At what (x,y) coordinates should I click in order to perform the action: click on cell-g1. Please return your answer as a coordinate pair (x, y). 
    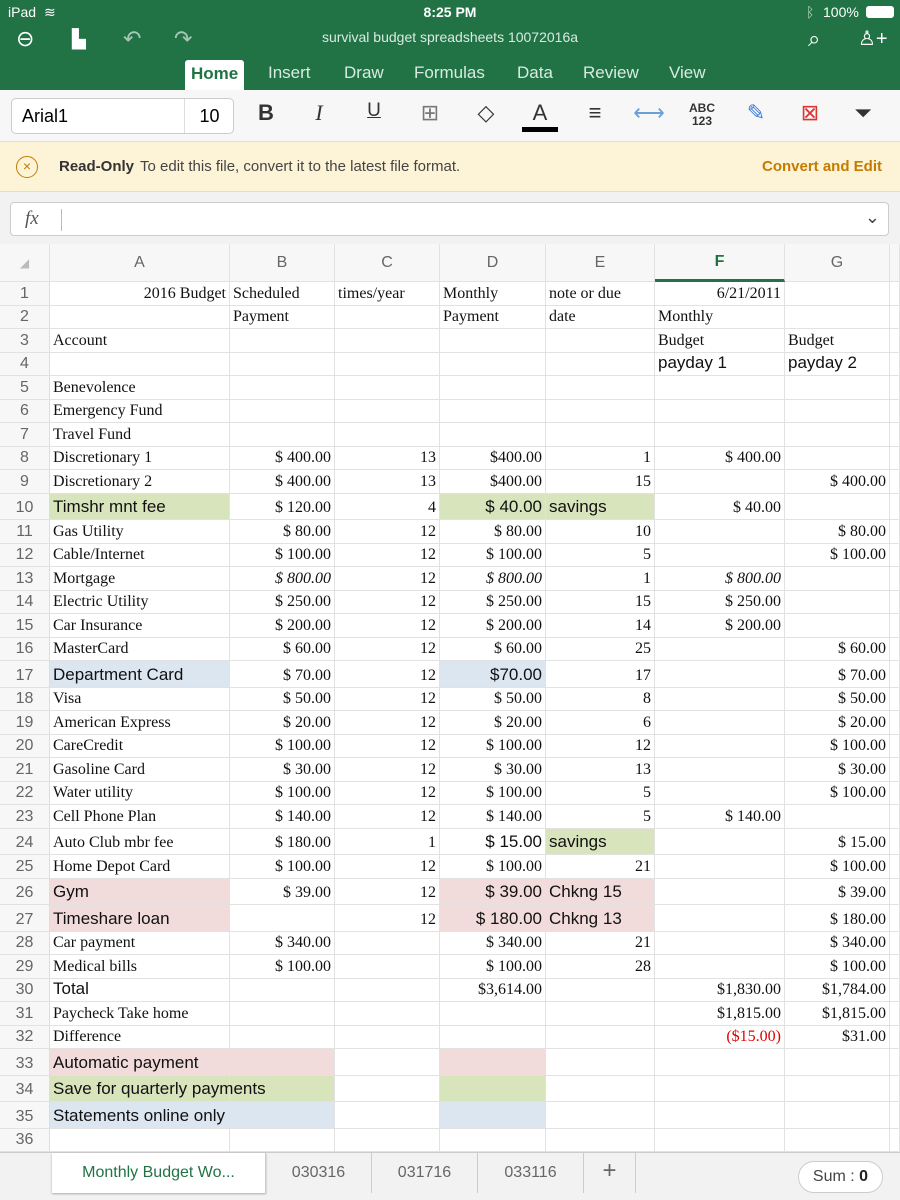
    Looking at the image, I should click on (837, 294).